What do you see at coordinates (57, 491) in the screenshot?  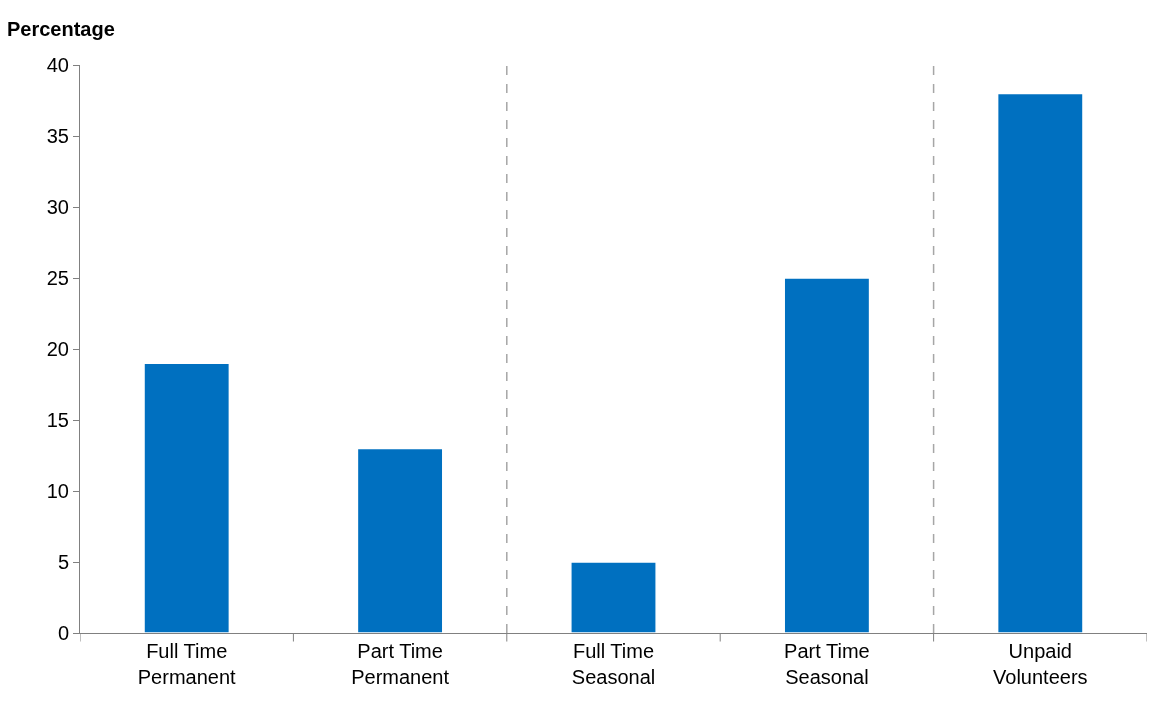 I see `y-tick-label: 10` at bounding box center [57, 491].